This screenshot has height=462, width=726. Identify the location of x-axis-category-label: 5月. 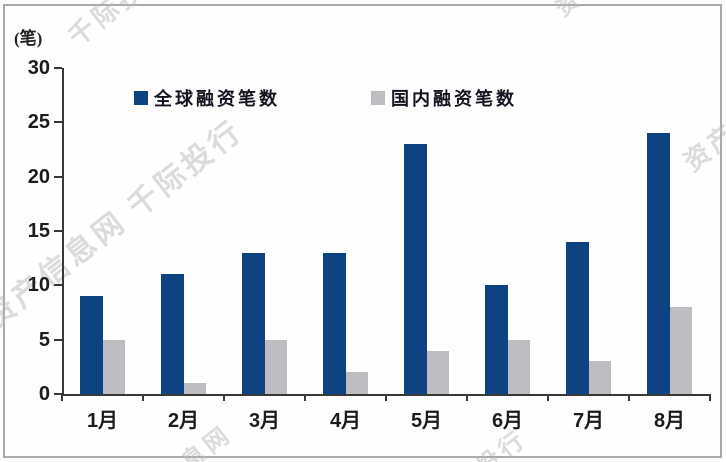
(426, 421).